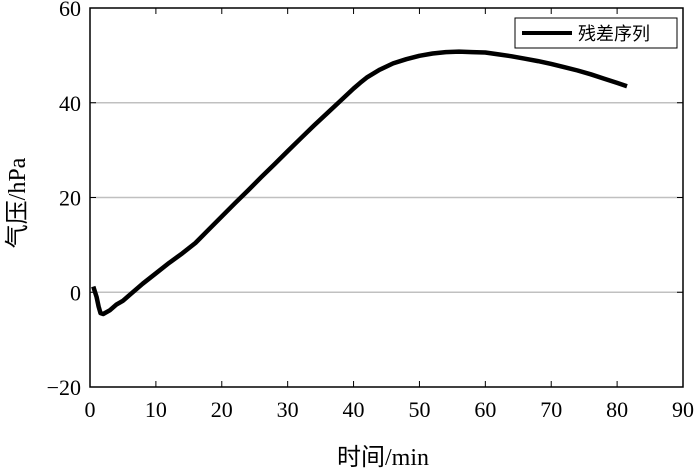 This screenshot has height=471, width=700. Describe the element at coordinates (383, 457) in the screenshot. I see `x-axis-title: 时间/min` at that location.